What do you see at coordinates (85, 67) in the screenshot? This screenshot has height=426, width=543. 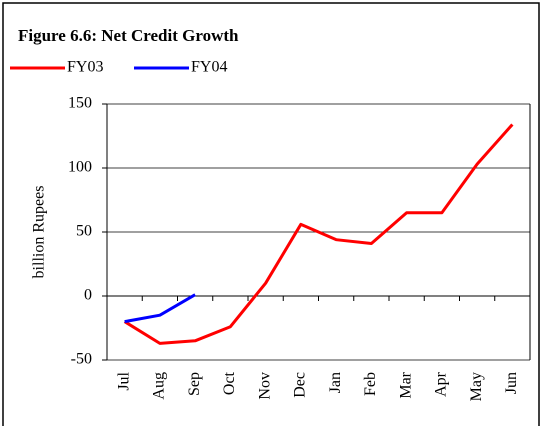 I see `legend-label: FY03` at bounding box center [85, 67].